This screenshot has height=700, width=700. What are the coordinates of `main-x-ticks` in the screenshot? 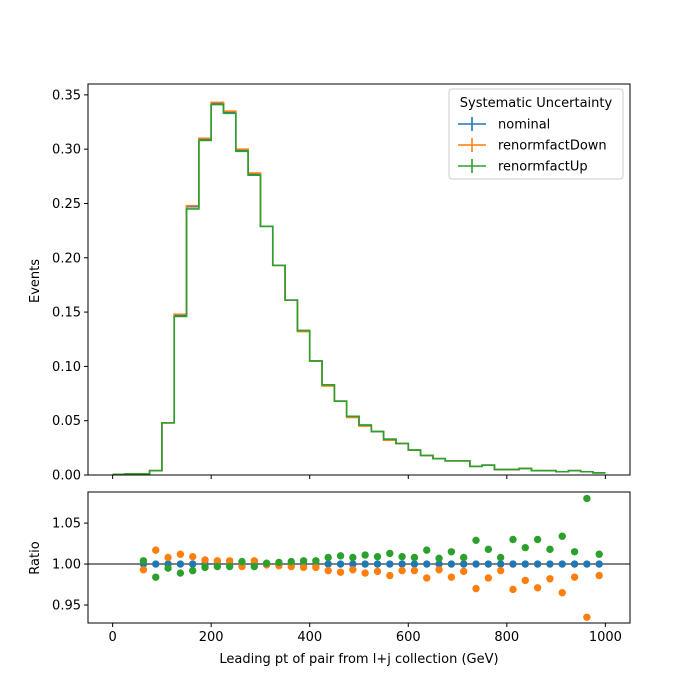 It's located at (359, 477).